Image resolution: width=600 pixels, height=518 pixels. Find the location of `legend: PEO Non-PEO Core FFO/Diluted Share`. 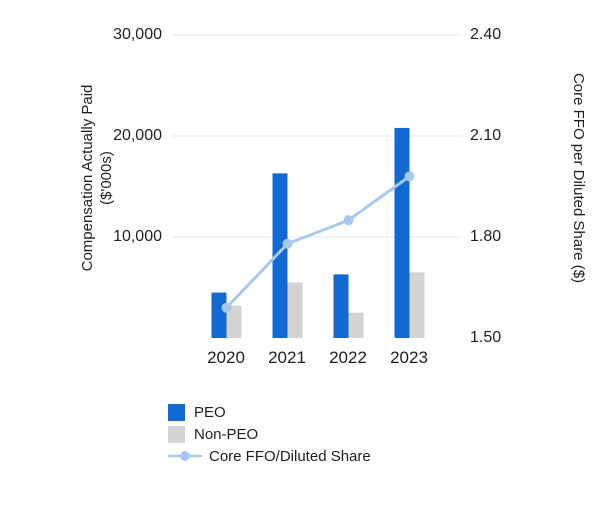

legend: PEO Non-PEO Core FFO/Diluted Share is located at coordinates (269, 434).